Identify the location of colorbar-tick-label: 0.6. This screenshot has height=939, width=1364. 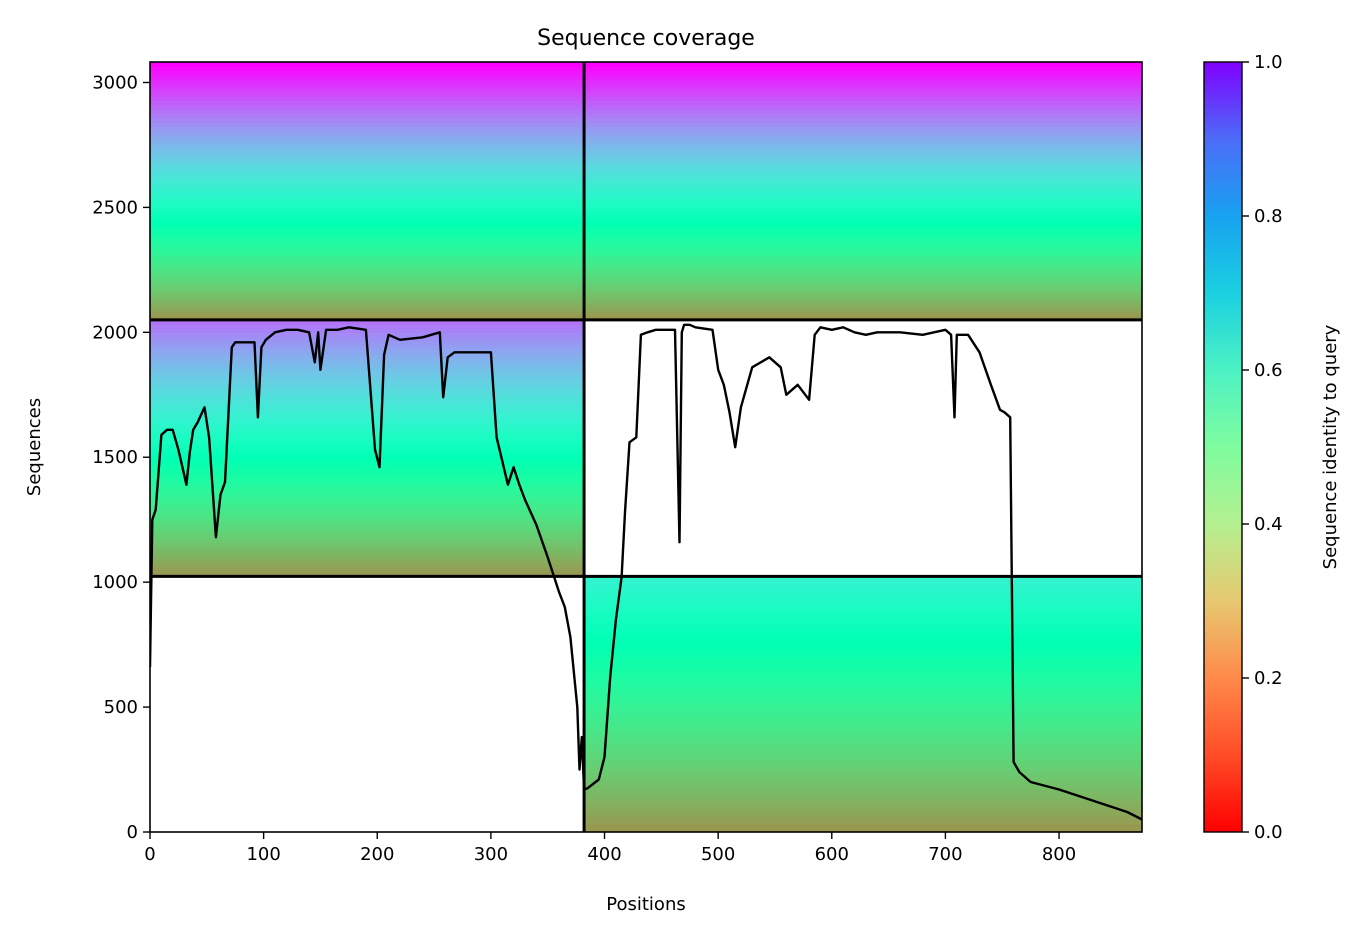
(1268, 370).